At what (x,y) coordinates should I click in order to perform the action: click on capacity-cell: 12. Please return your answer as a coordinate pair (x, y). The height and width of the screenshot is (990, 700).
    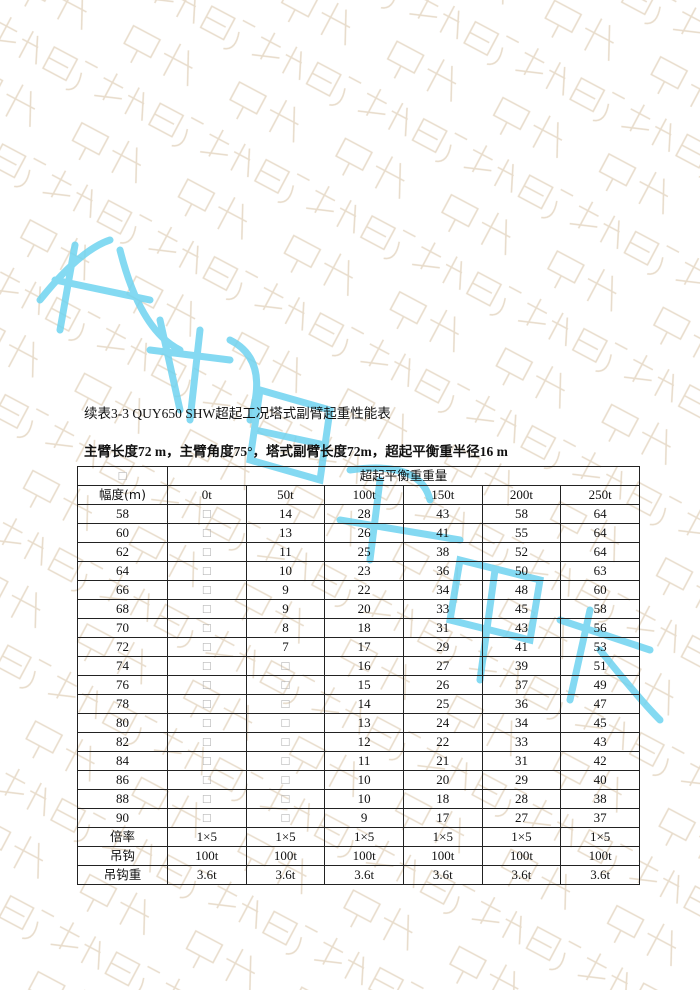
    Looking at the image, I should click on (364, 742).